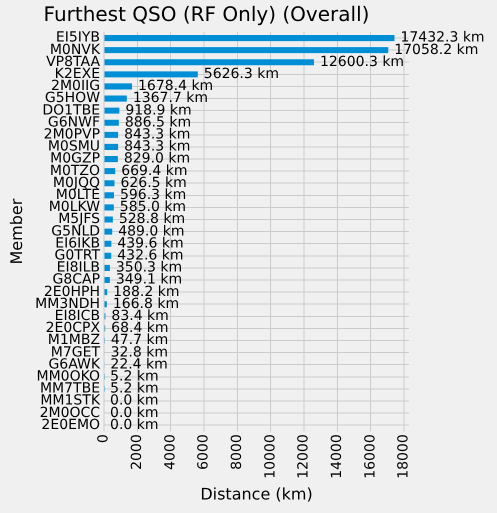 The height and width of the screenshot is (513, 497). I want to click on x-tick-label: 4000, so click(170, 452).